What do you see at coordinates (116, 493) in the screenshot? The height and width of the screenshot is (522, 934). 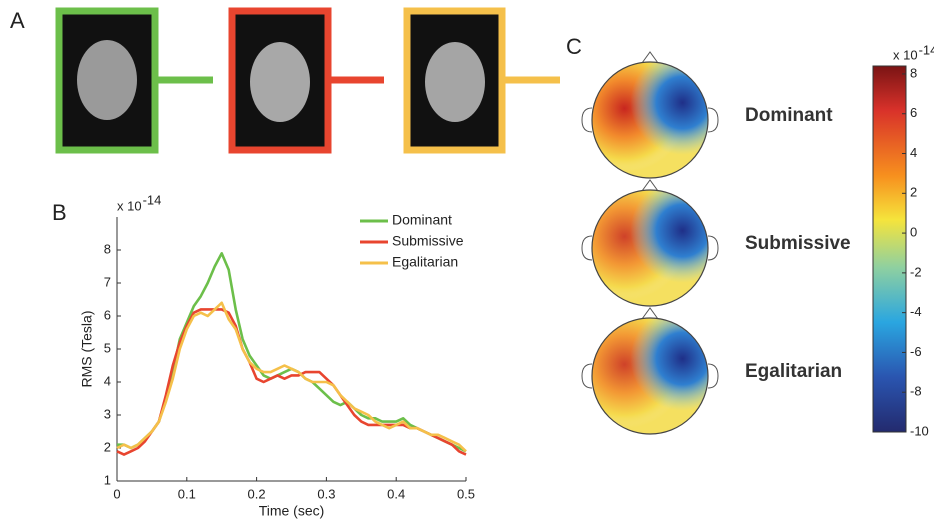 I see `x-tick-label: 0` at bounding box center [116, 493].